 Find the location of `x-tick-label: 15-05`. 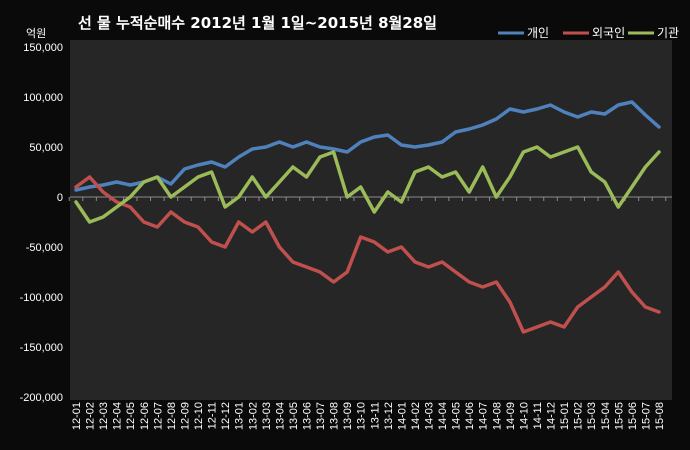

x-tick-label: 15-05 is located at coordinates (619, 416).